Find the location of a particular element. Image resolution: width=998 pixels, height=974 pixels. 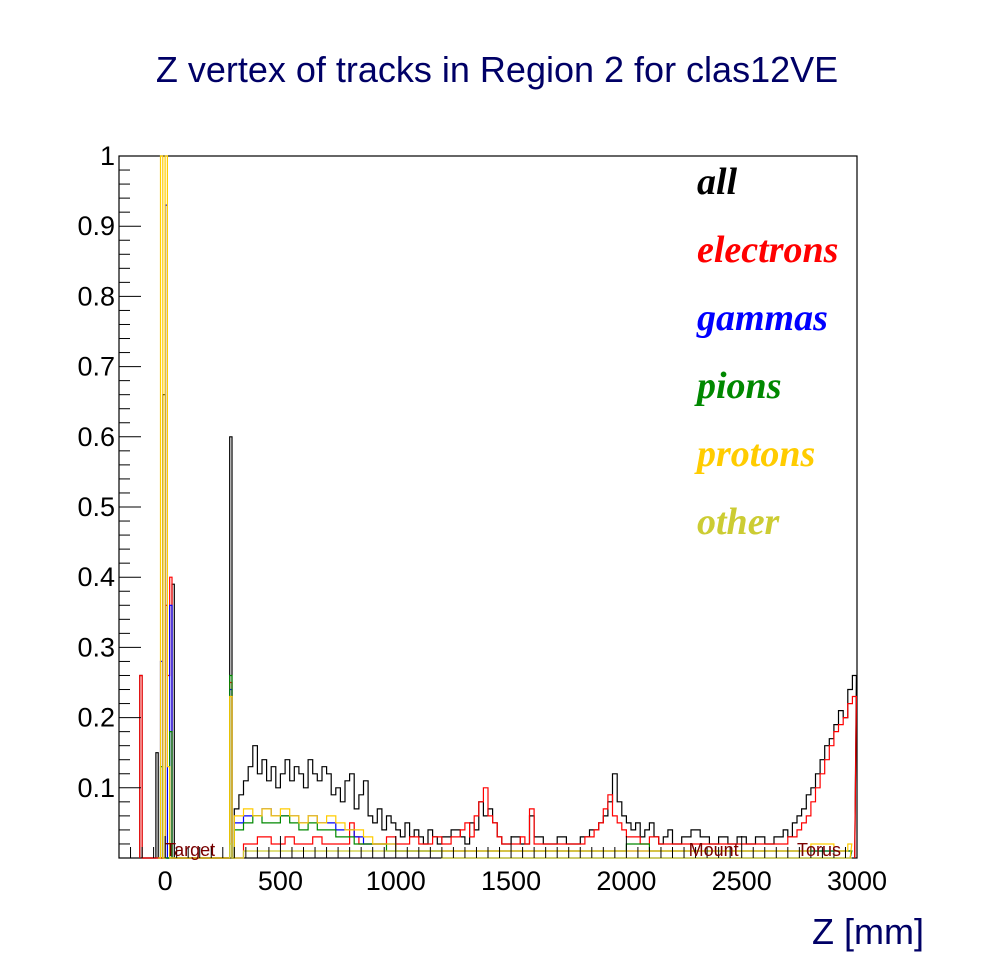

y-tick-label: 0.5 is located at coordinates (96, 507).